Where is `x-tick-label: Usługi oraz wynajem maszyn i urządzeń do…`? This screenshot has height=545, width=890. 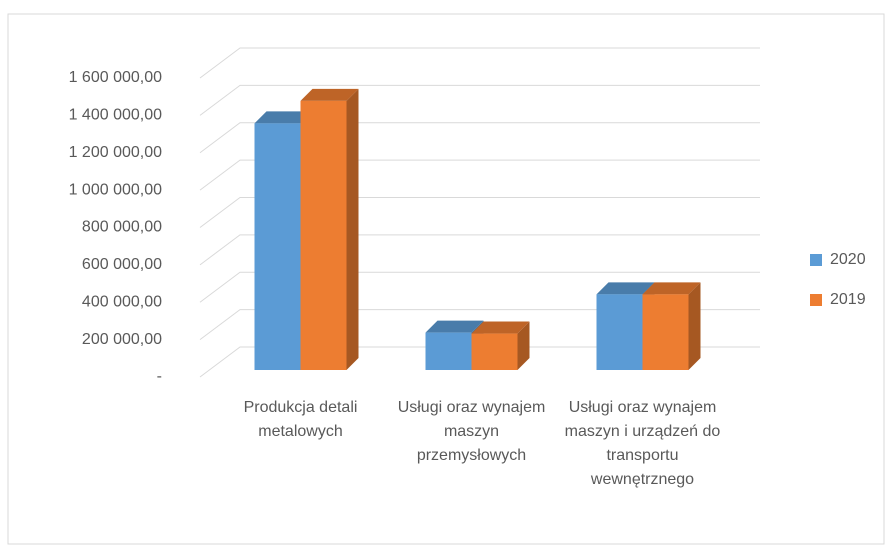 x-tick-label: Usługi oraz wynajem maszyn i urządzeń do… is located at coordinates (642, 443).